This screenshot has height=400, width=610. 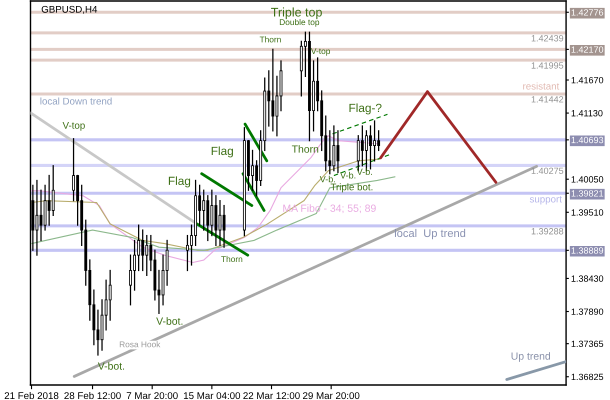 What do you see at coordinates (546, 200) in the screenshot?
I see `annotation: support` at bounding box center [546, 200].